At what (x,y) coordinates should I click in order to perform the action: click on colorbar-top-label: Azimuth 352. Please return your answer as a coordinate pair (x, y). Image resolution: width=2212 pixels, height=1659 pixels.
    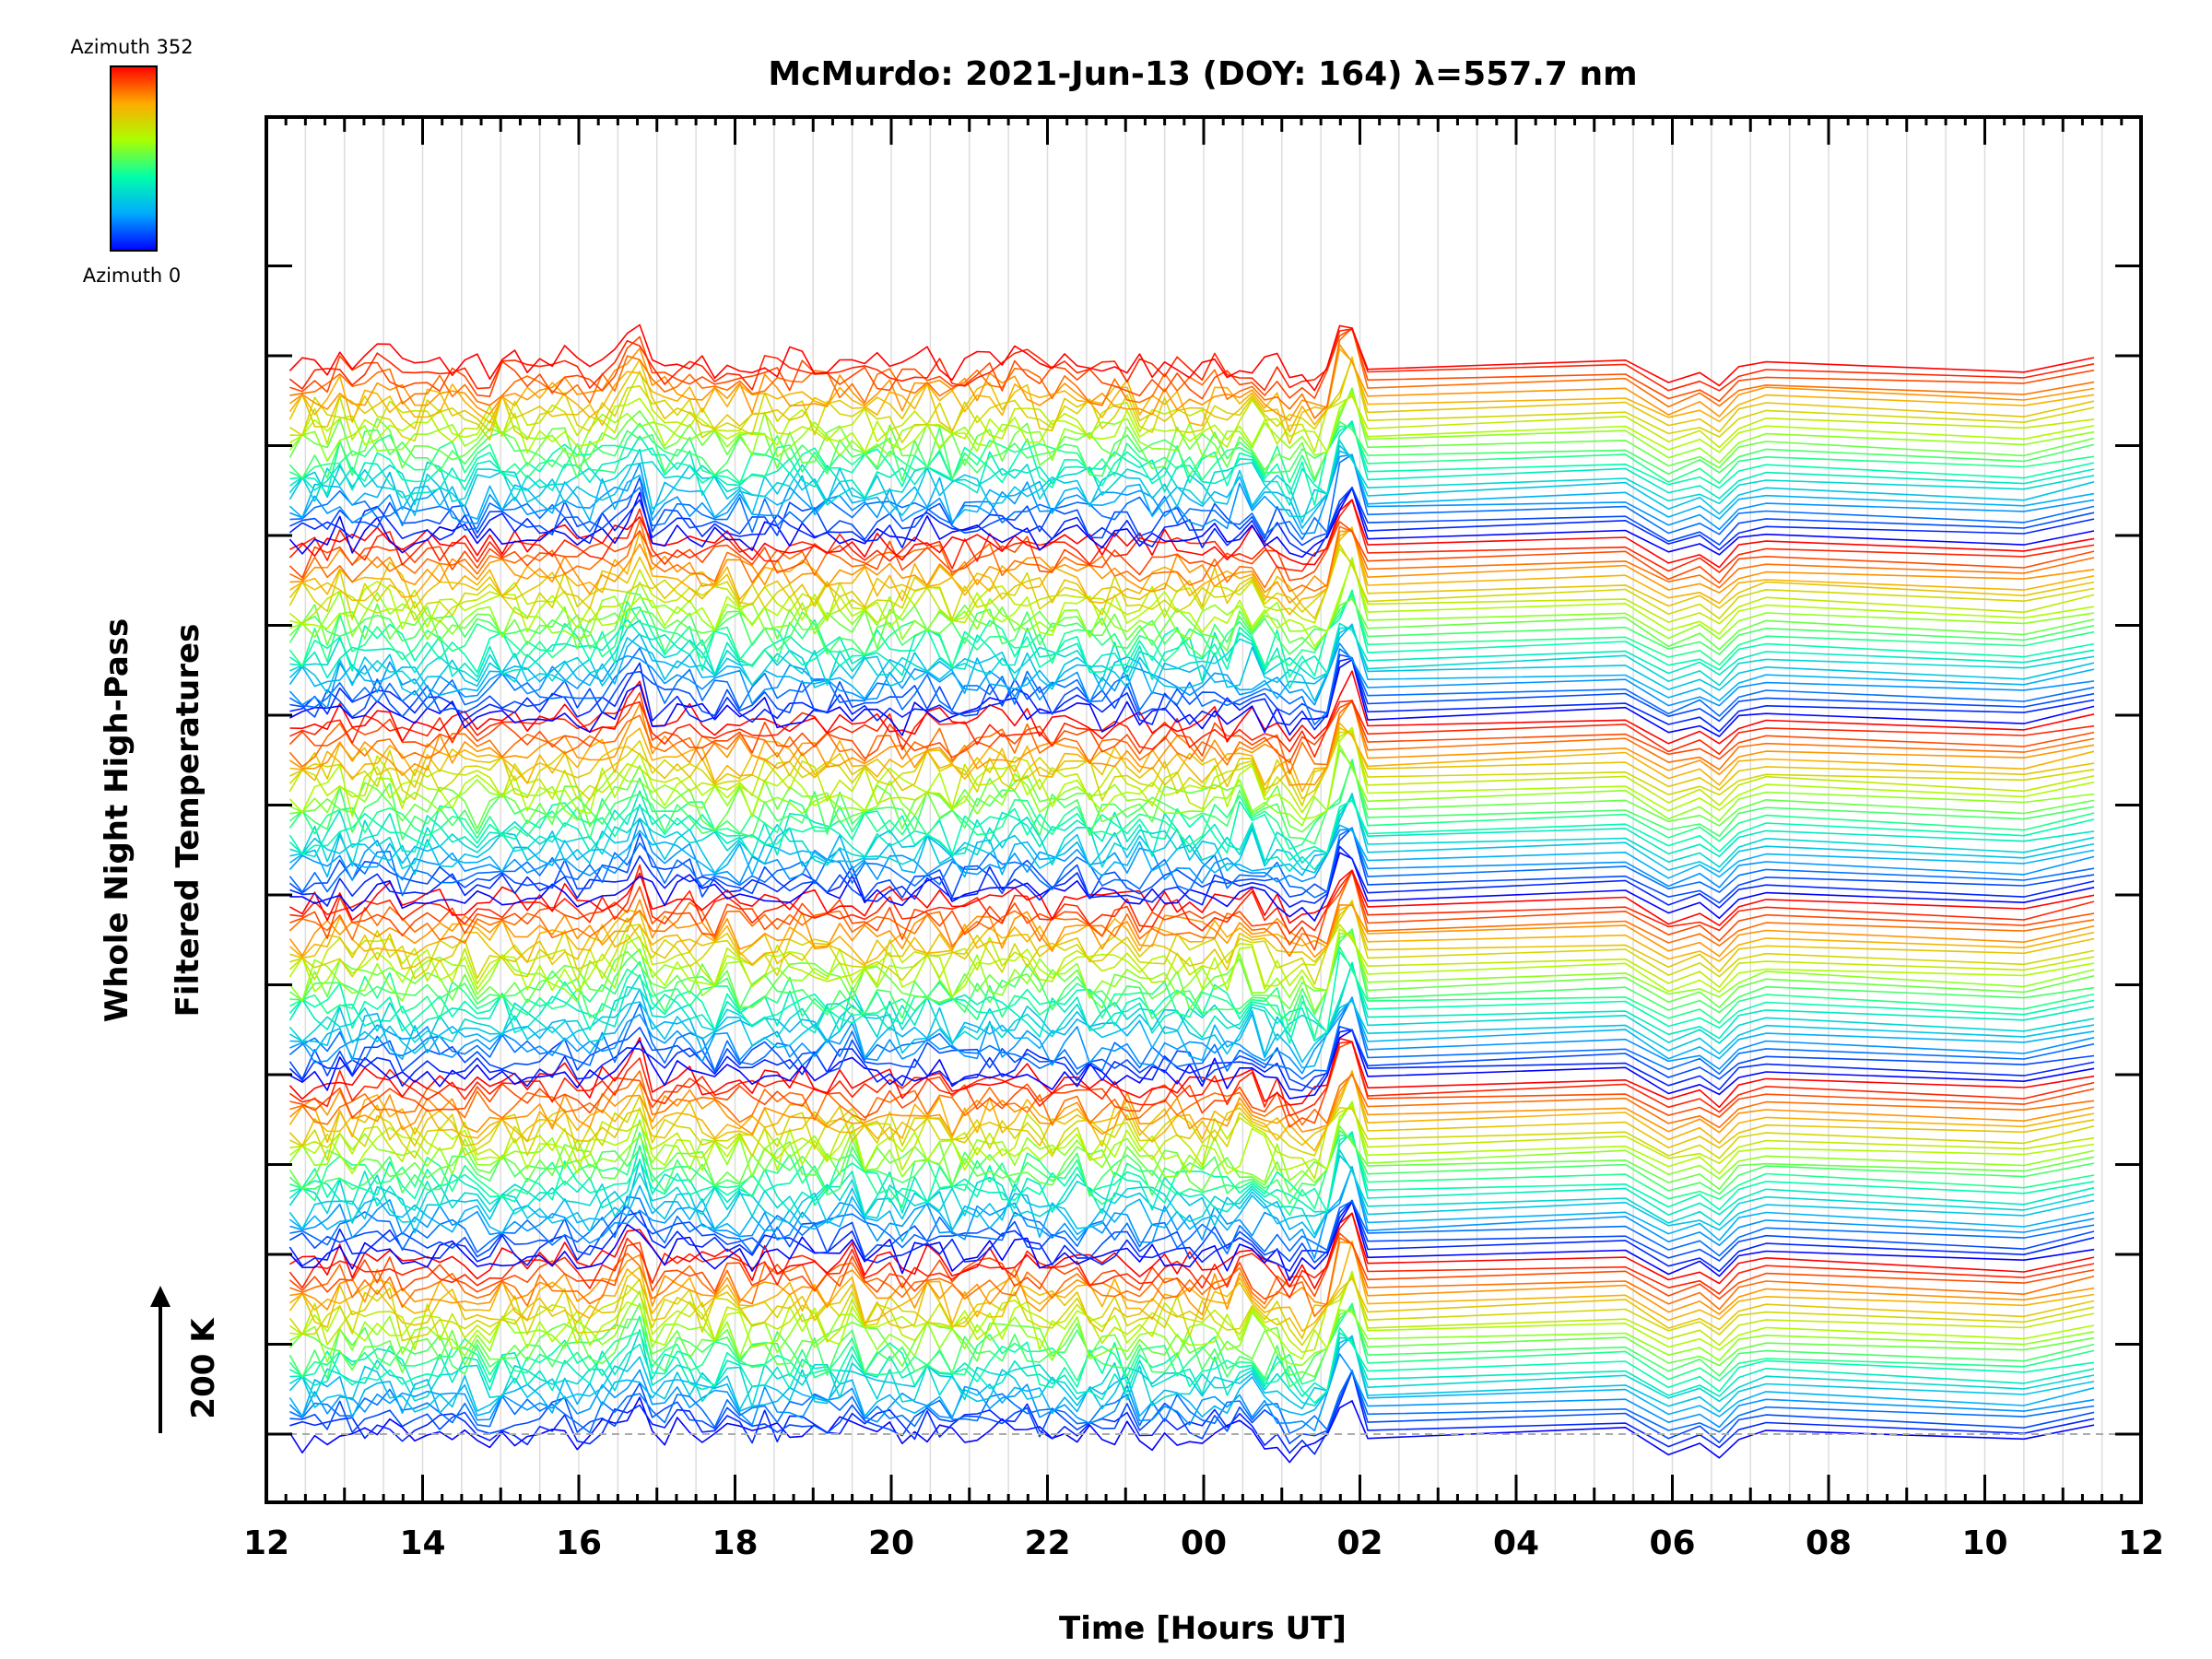
    Looking at the image, I should click on (131, 47).